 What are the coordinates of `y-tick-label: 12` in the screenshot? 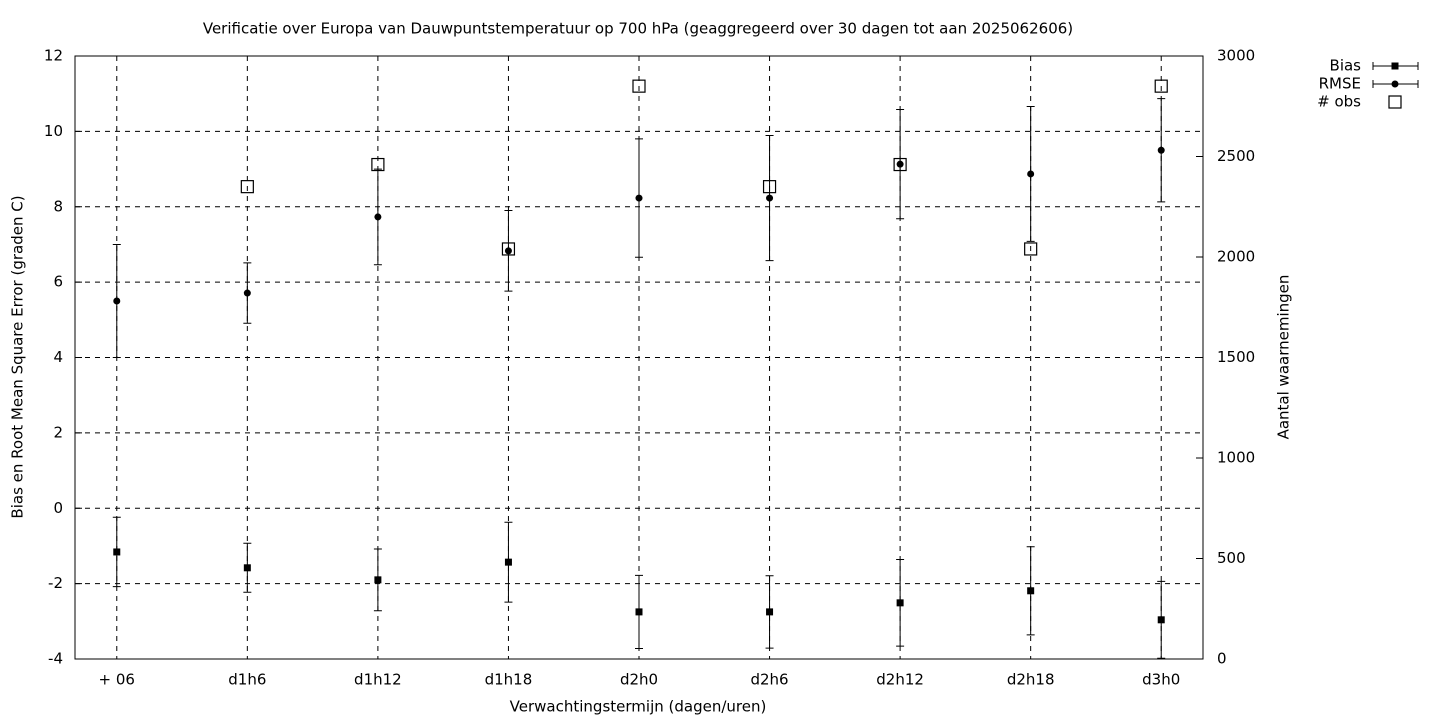 It's located at (53, 56).